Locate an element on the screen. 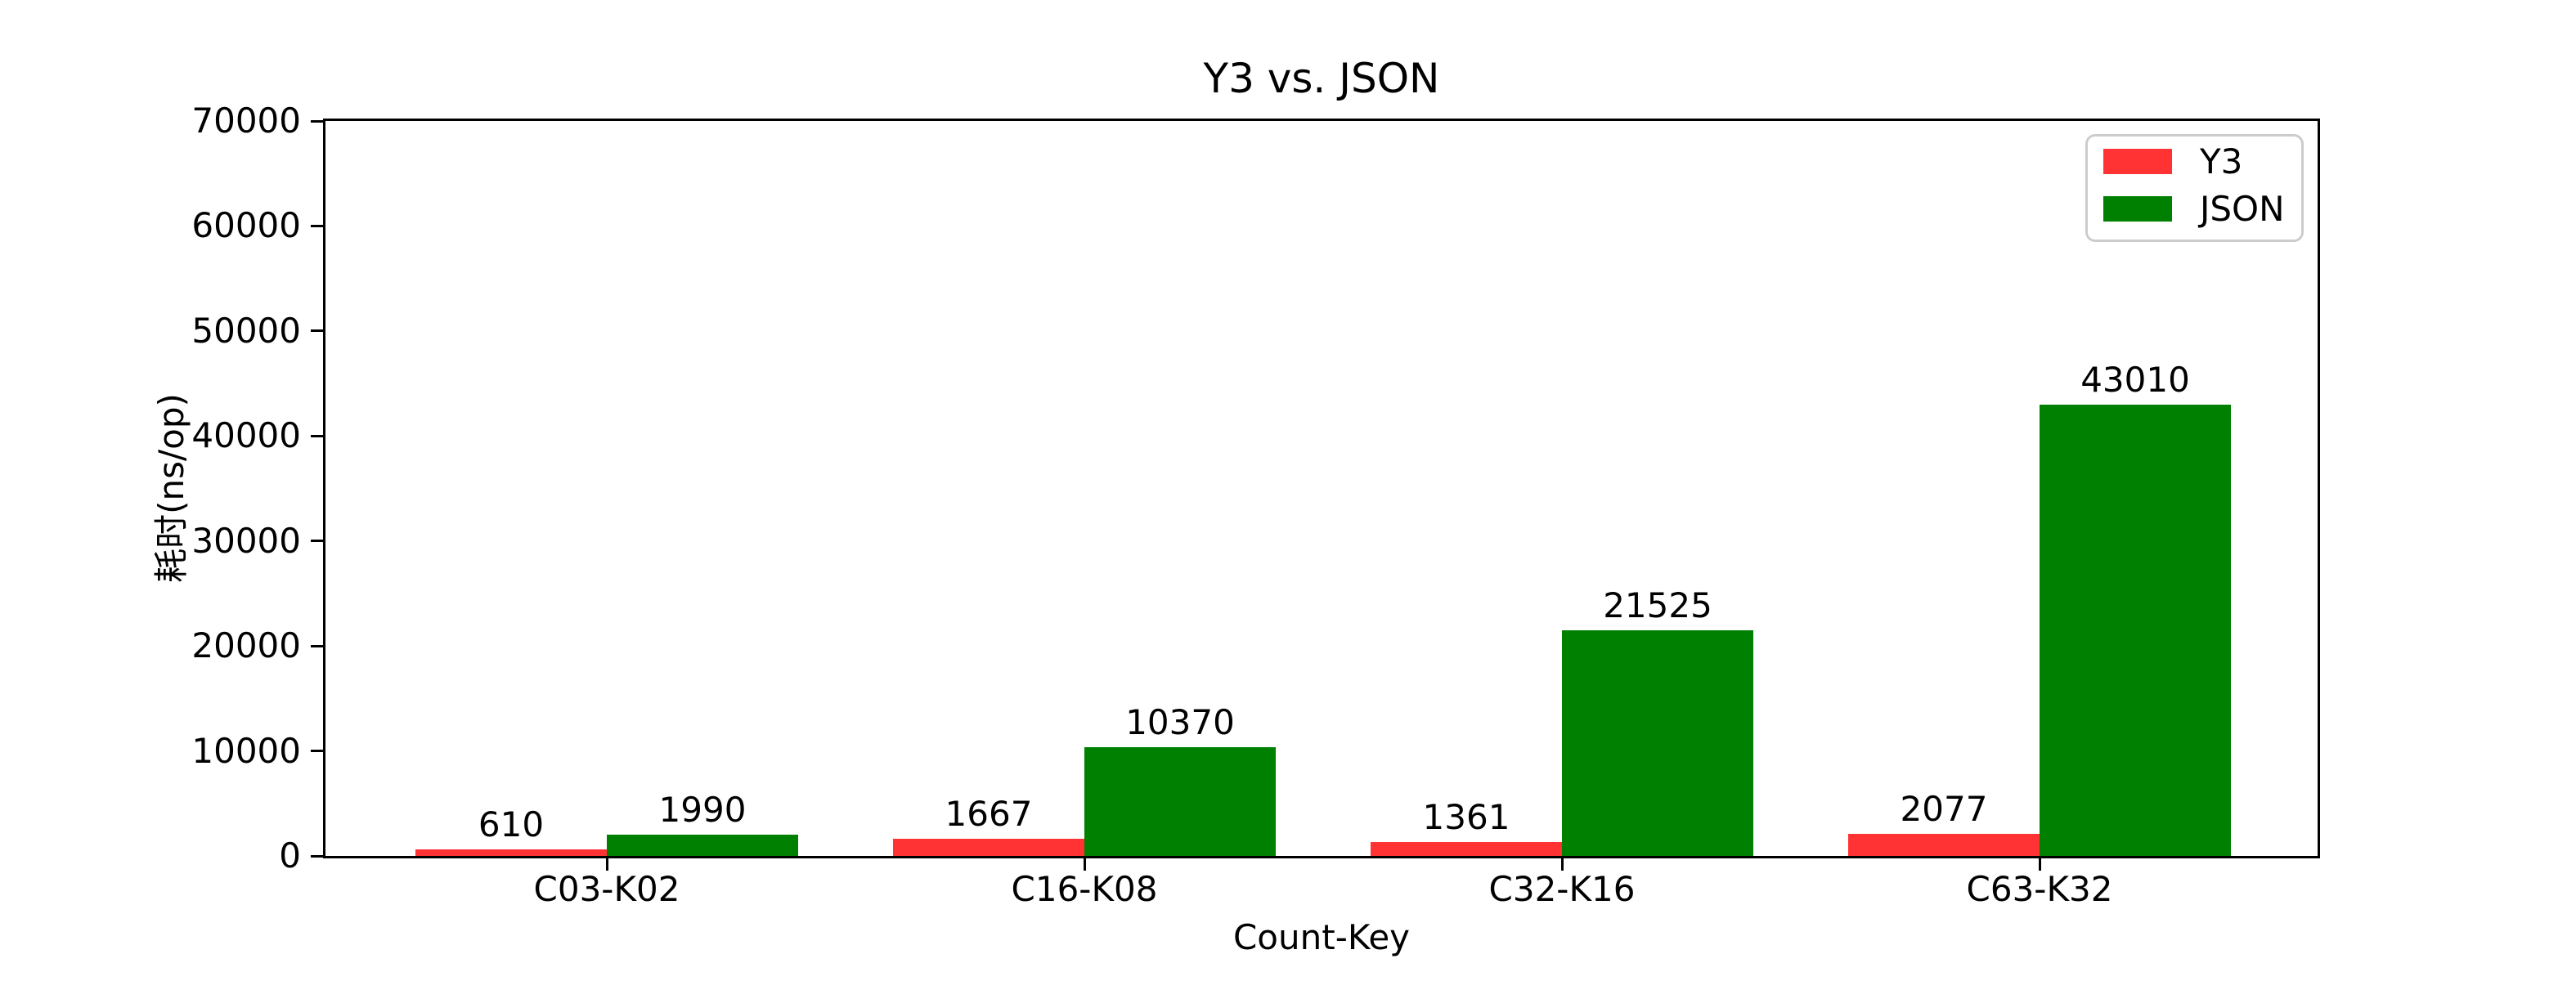 The width and height of the screenshot is (2576, 981). x-axis-label: Count-Key is located at coordinates (1321, 937).